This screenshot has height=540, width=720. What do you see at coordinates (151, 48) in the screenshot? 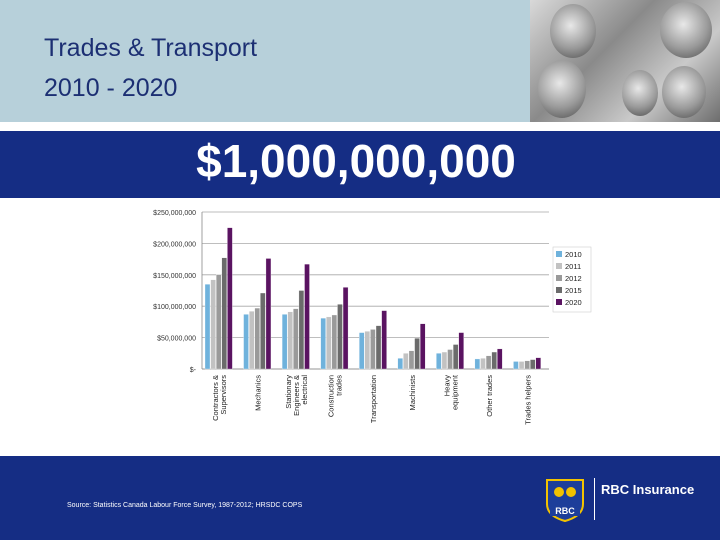
I see `page-title: Trades & Transport` at bounding box center [151, 48].